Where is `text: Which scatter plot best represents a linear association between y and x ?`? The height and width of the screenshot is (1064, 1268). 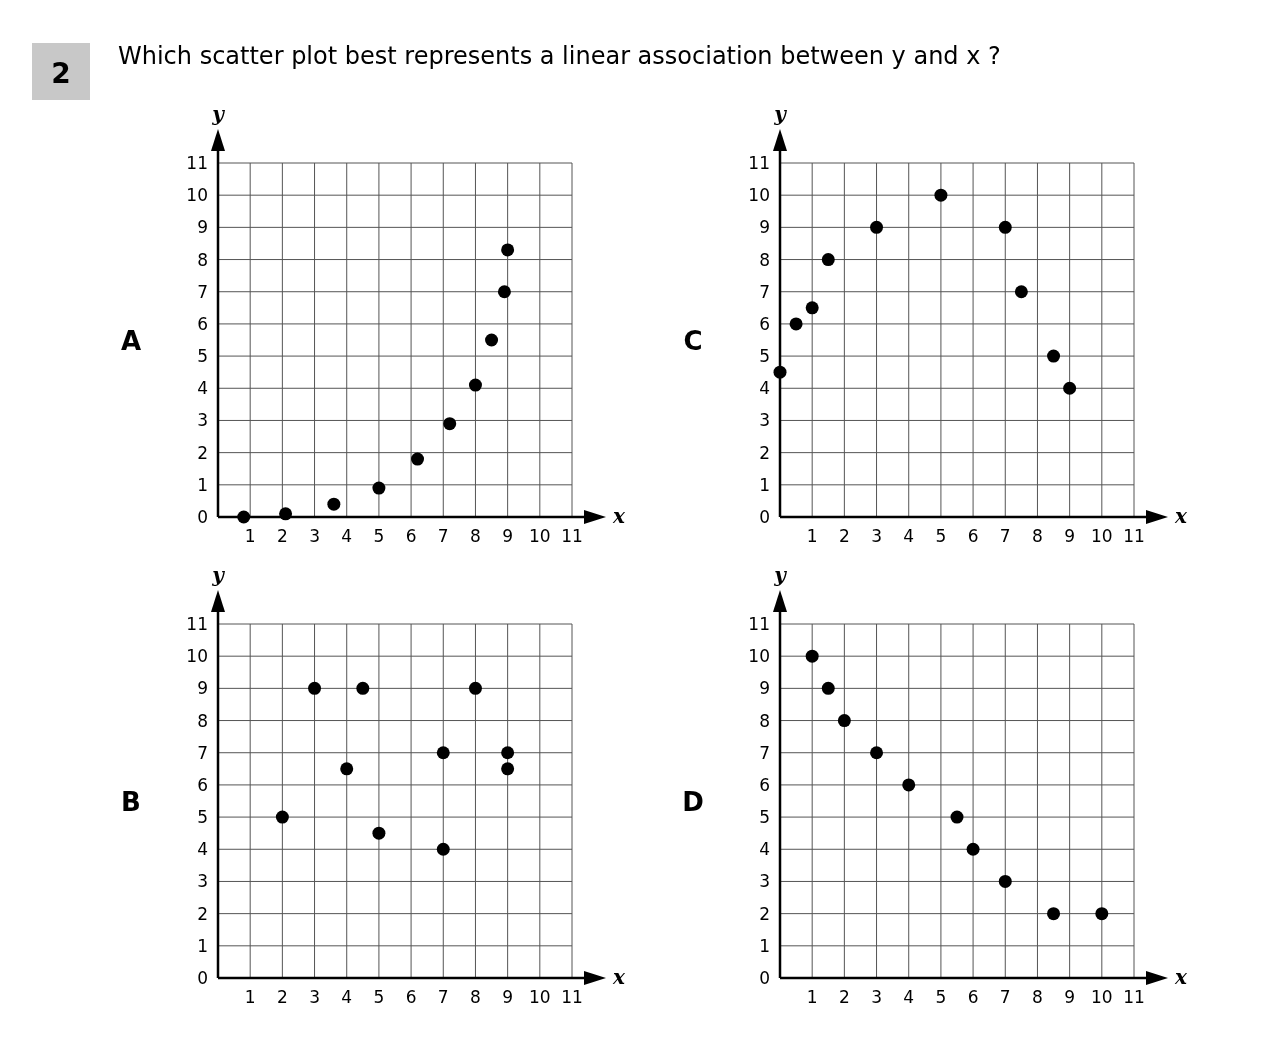 text: Which scatter plot best represents a linear association between y and x ? is located at coordinates (559, 56).